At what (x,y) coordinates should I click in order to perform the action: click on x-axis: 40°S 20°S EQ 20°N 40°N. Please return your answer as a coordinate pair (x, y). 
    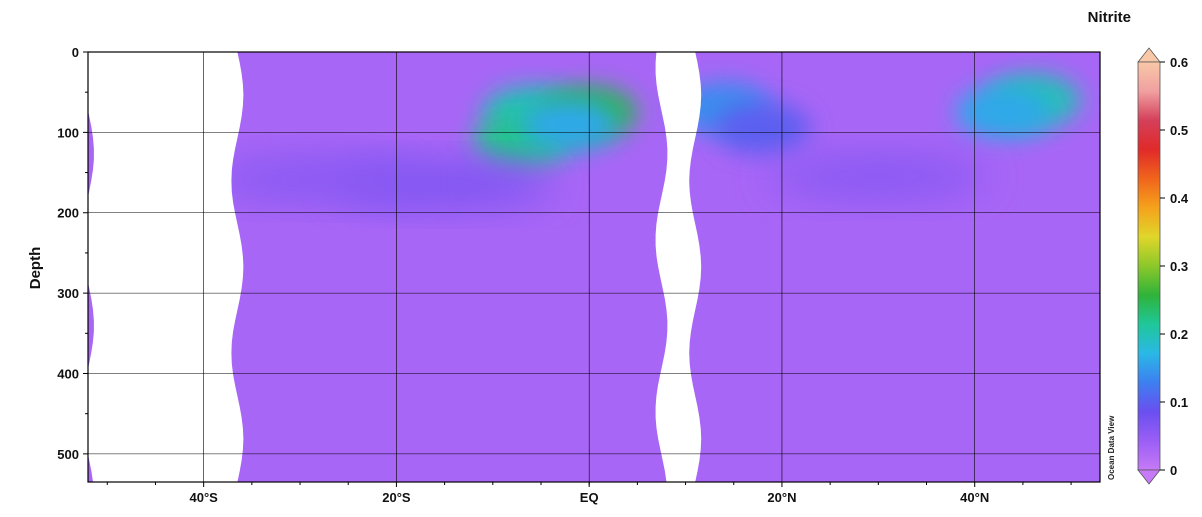
    Looking at the image, I should click on (589, 493).